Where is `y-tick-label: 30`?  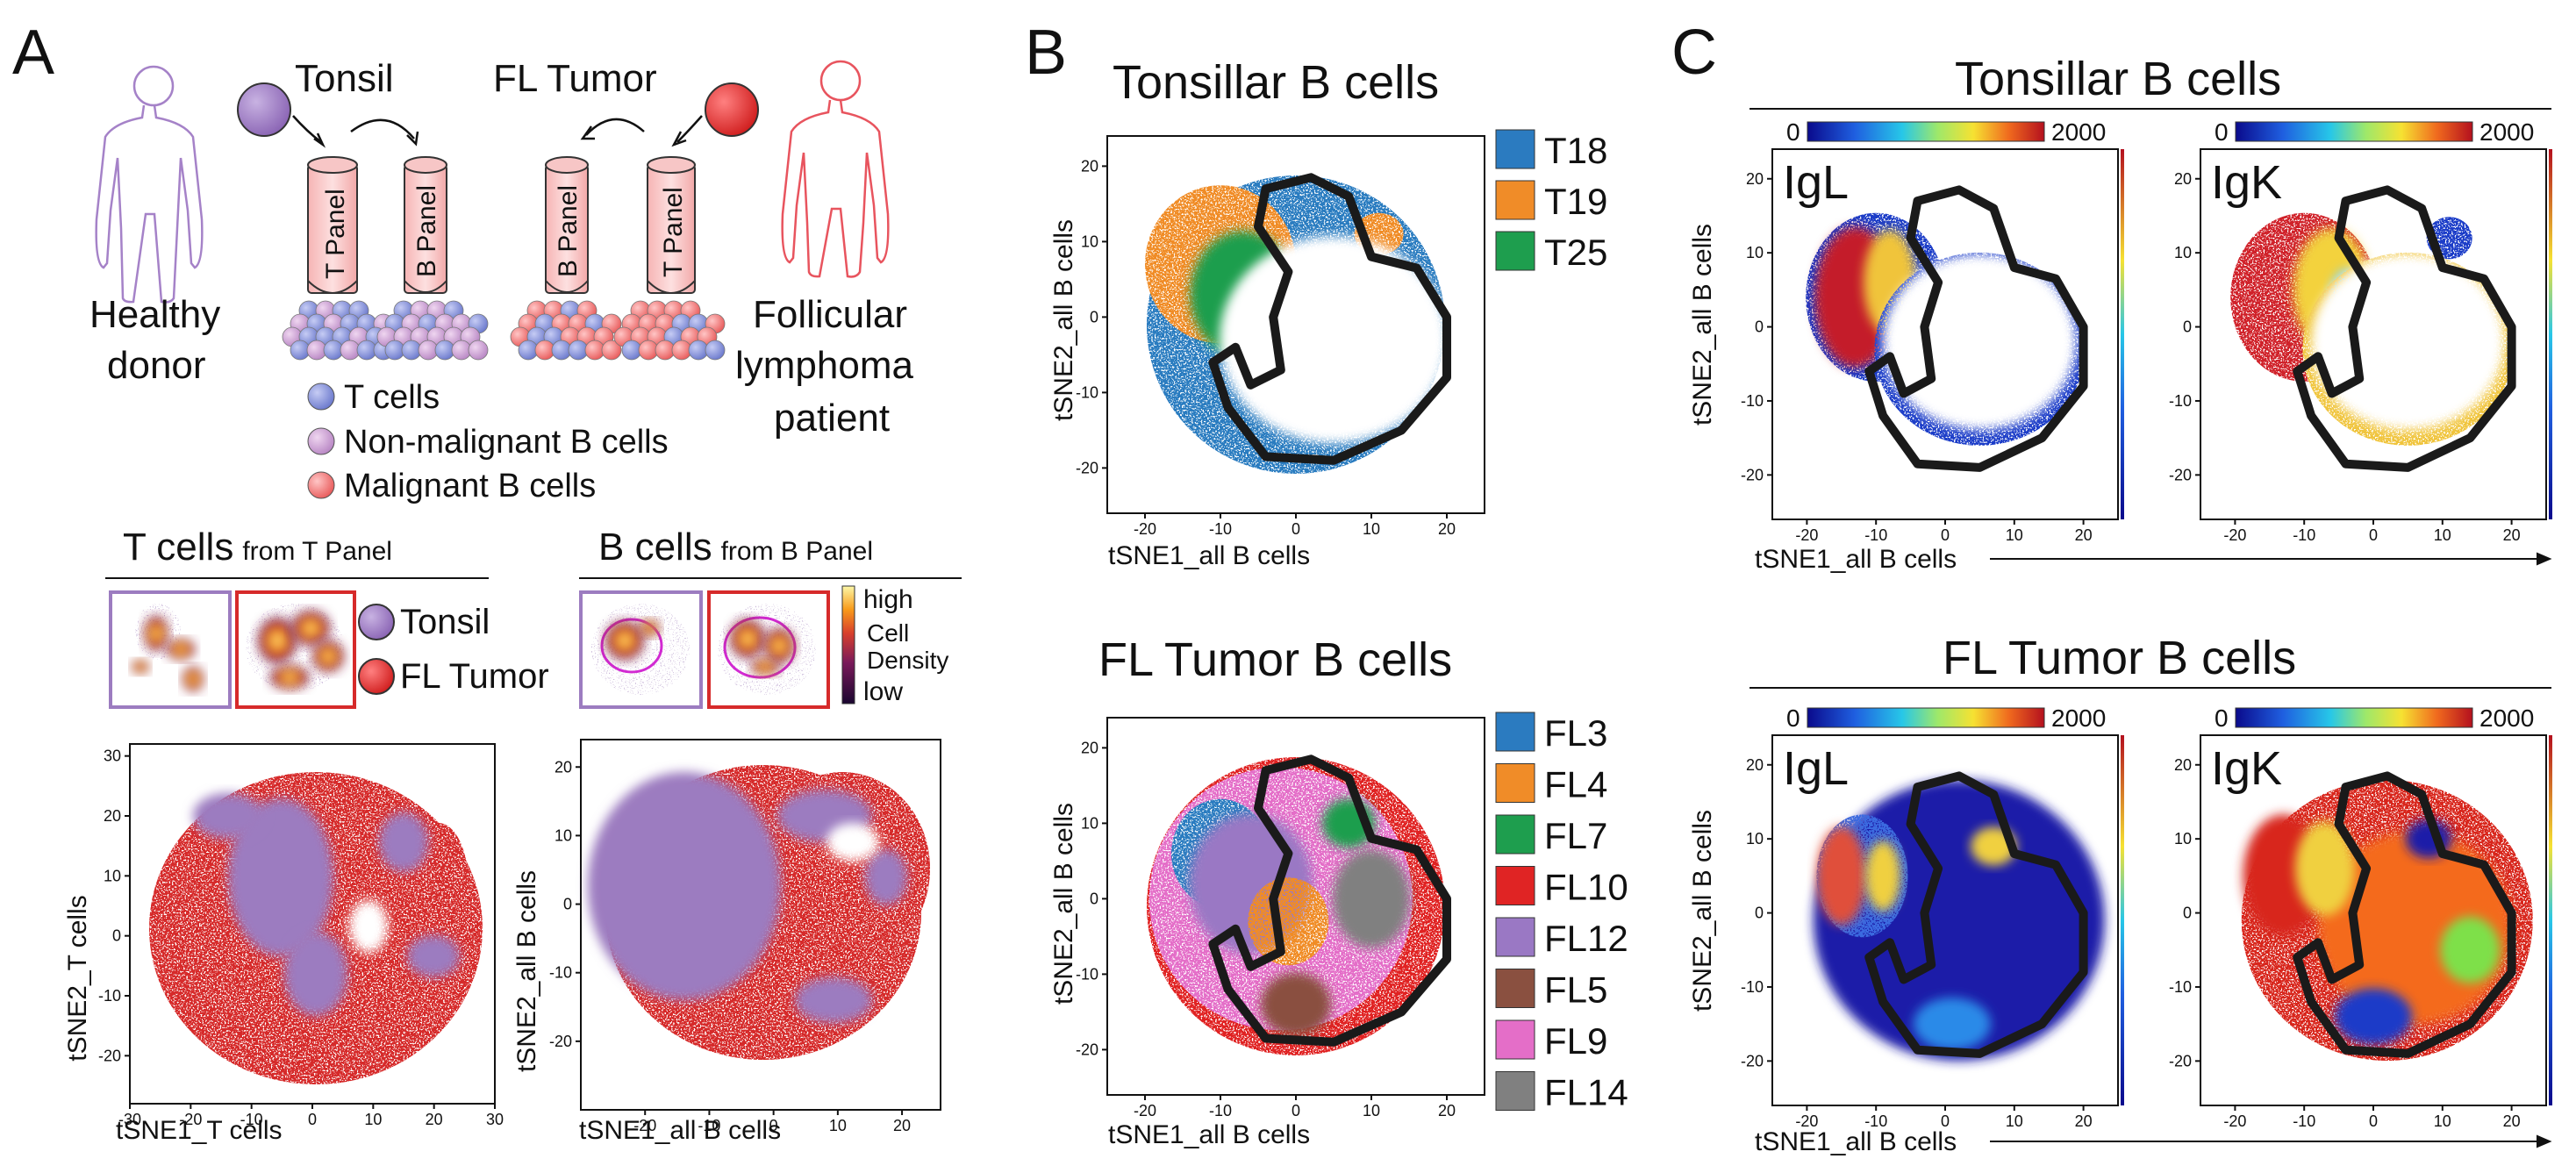 y-tick-label: 30 is located at coordinates (112, 756).